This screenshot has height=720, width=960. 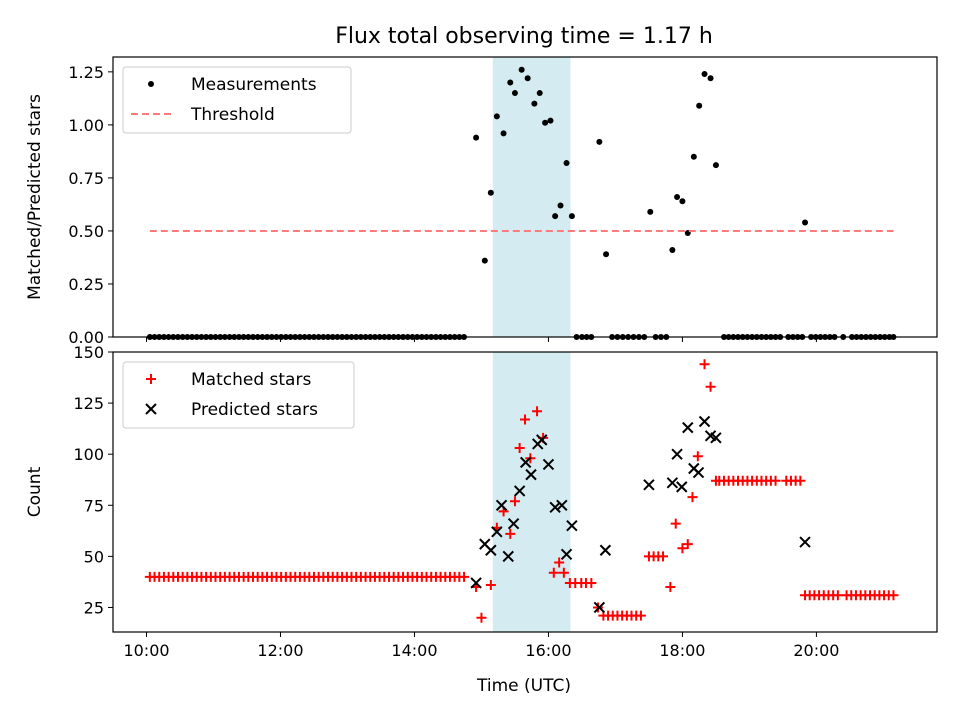 I want to click on x-axis-label: Time (UTC), so click(x=523, y=686).